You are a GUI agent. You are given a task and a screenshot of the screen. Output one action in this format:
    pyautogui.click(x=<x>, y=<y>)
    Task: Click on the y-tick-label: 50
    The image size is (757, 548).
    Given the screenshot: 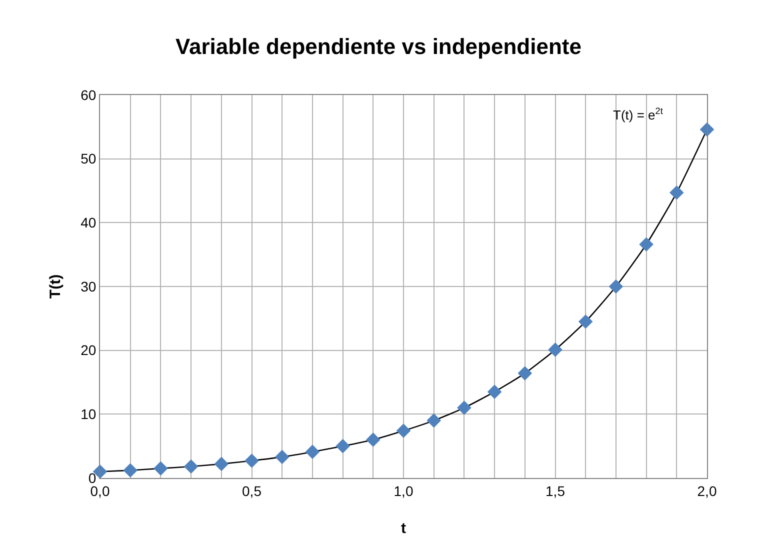 What is the action you would take?
    pyautogui.click(x=88, y=158)
    